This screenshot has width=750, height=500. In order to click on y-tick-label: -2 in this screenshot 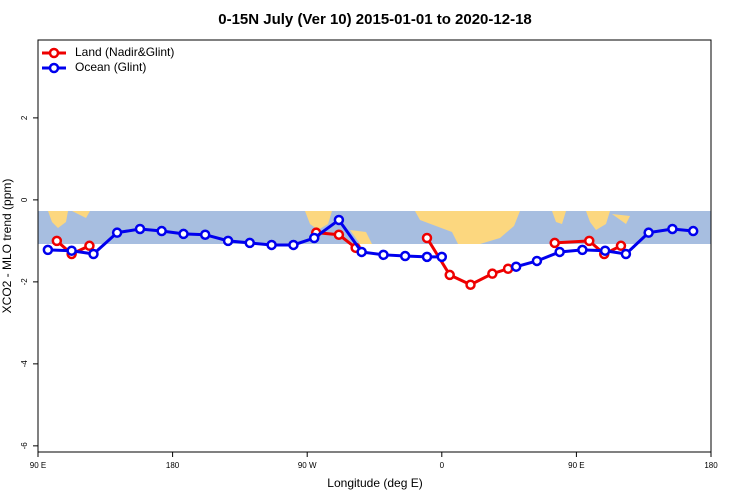, I will do `click(24, 282)`.